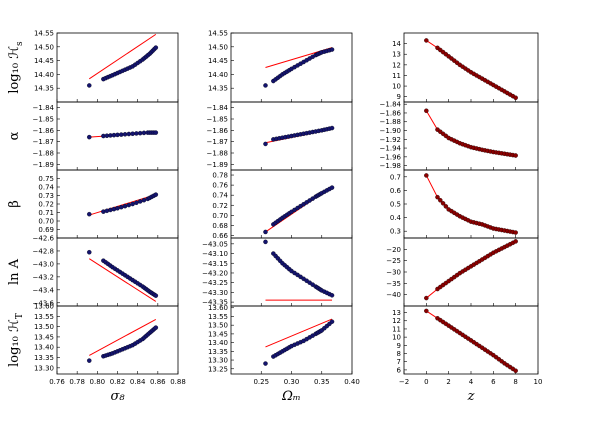 The image size is (598, 421). What do you see at coordinates (464, 204) in the screenshot?
I see `panel-r2-c2: 0.3 0.4 0.5 0.6 0.7` at bounding box center [464, 204].